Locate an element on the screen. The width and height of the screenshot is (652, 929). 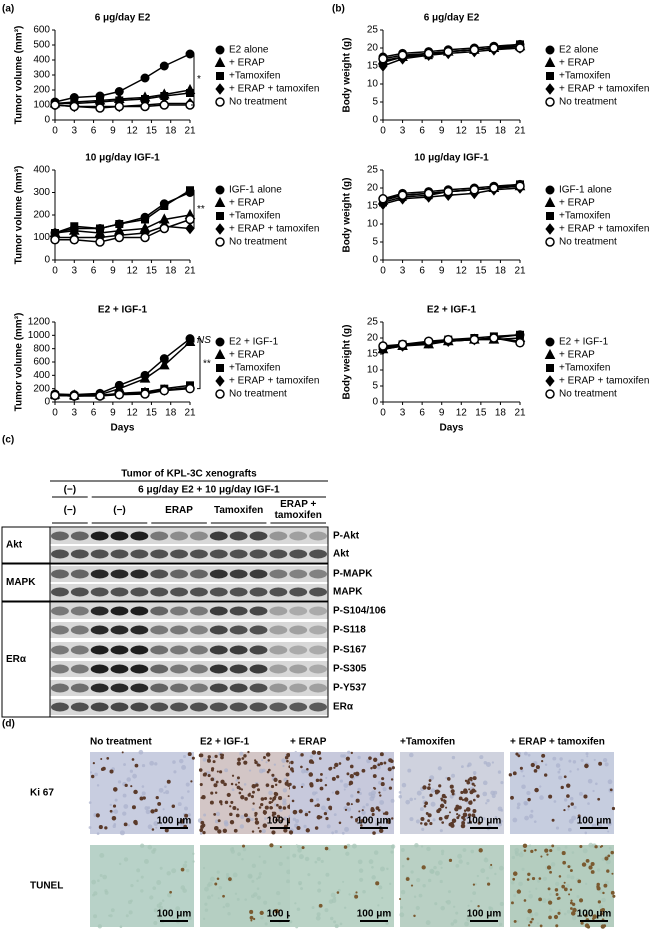
row-label: Akt is located at coordinates (341, 554).